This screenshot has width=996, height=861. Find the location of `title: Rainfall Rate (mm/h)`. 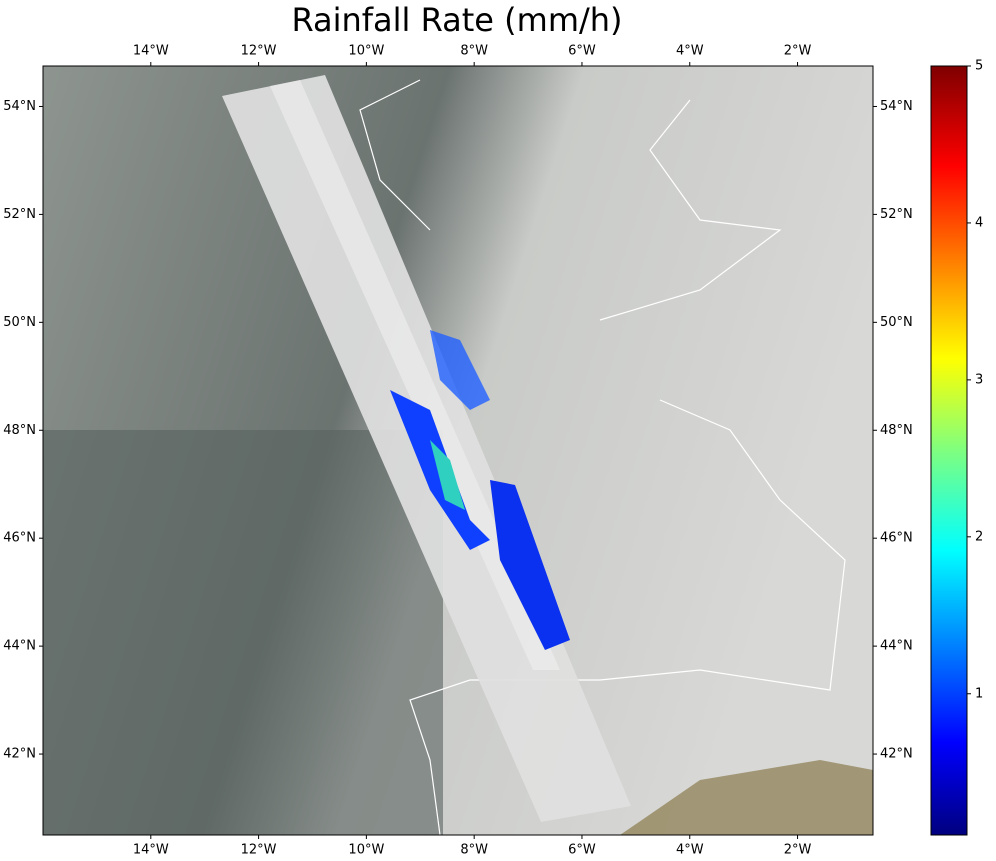

title: Rainfall Rate (mm/h) is located at coordinates (456, 20).